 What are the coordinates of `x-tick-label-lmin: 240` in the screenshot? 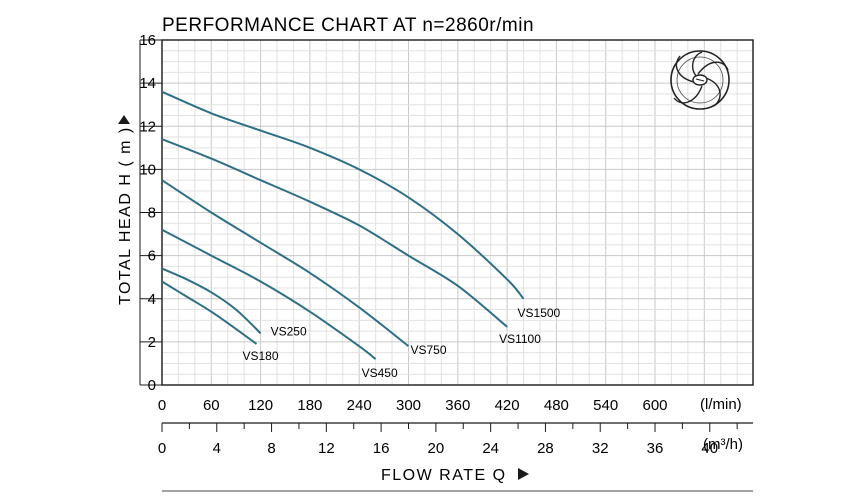 It's located at (359, 405).